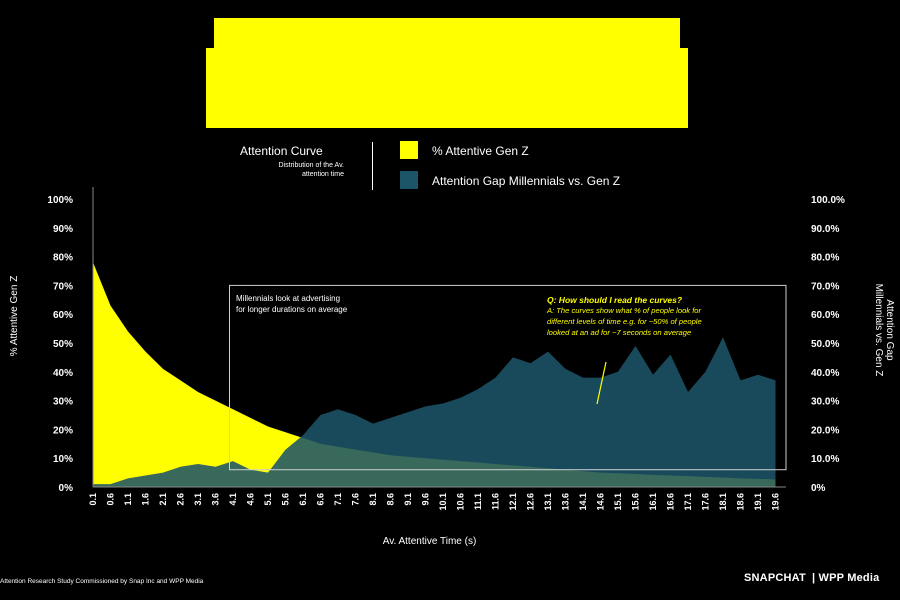 Image resolution: width=900 pixels, height=600 pixels. Describe the element at coordinates (478, 501) in the screenshot. I see `x-tick-label: 11.1` at that location.